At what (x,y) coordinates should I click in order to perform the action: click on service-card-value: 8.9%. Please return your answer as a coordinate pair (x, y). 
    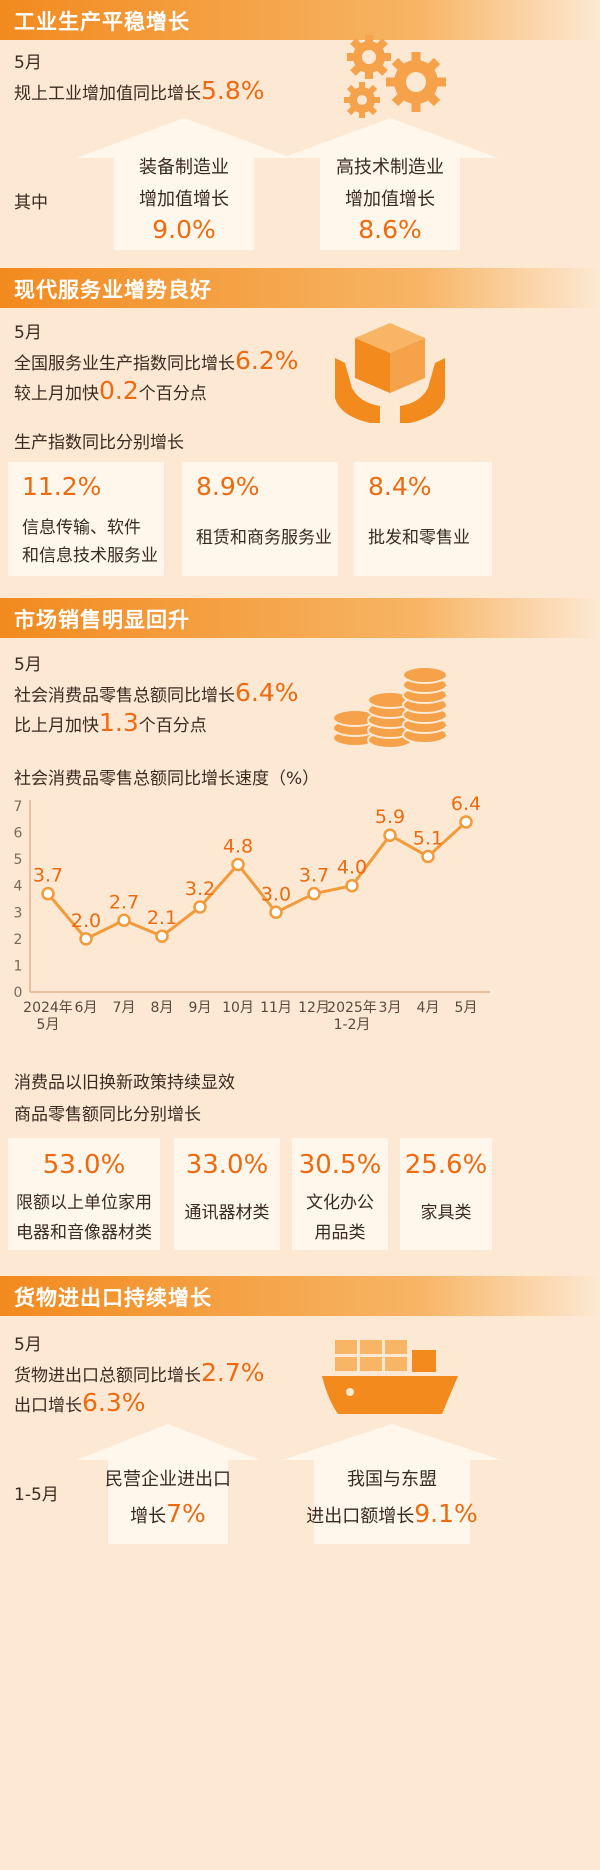
    Looking at the image, I should click on (228, 486).